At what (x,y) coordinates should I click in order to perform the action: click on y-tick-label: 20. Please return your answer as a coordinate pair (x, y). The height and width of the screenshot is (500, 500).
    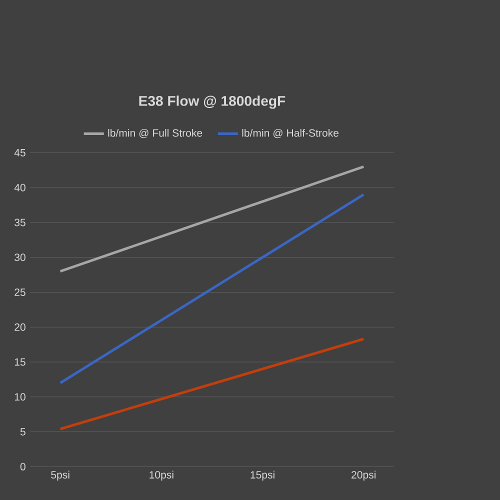
    Looking at the image, I should click on (20, 327).